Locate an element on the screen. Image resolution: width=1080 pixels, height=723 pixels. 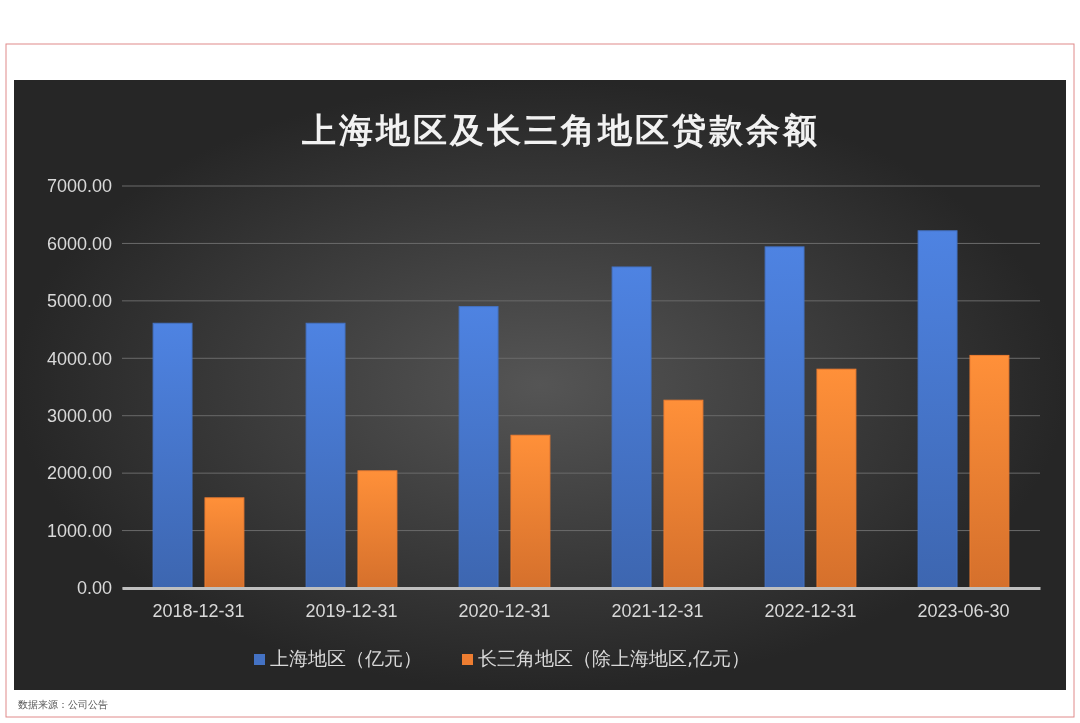
x-tick-label: 2019-12-31 is located at coordinates (351, 610).